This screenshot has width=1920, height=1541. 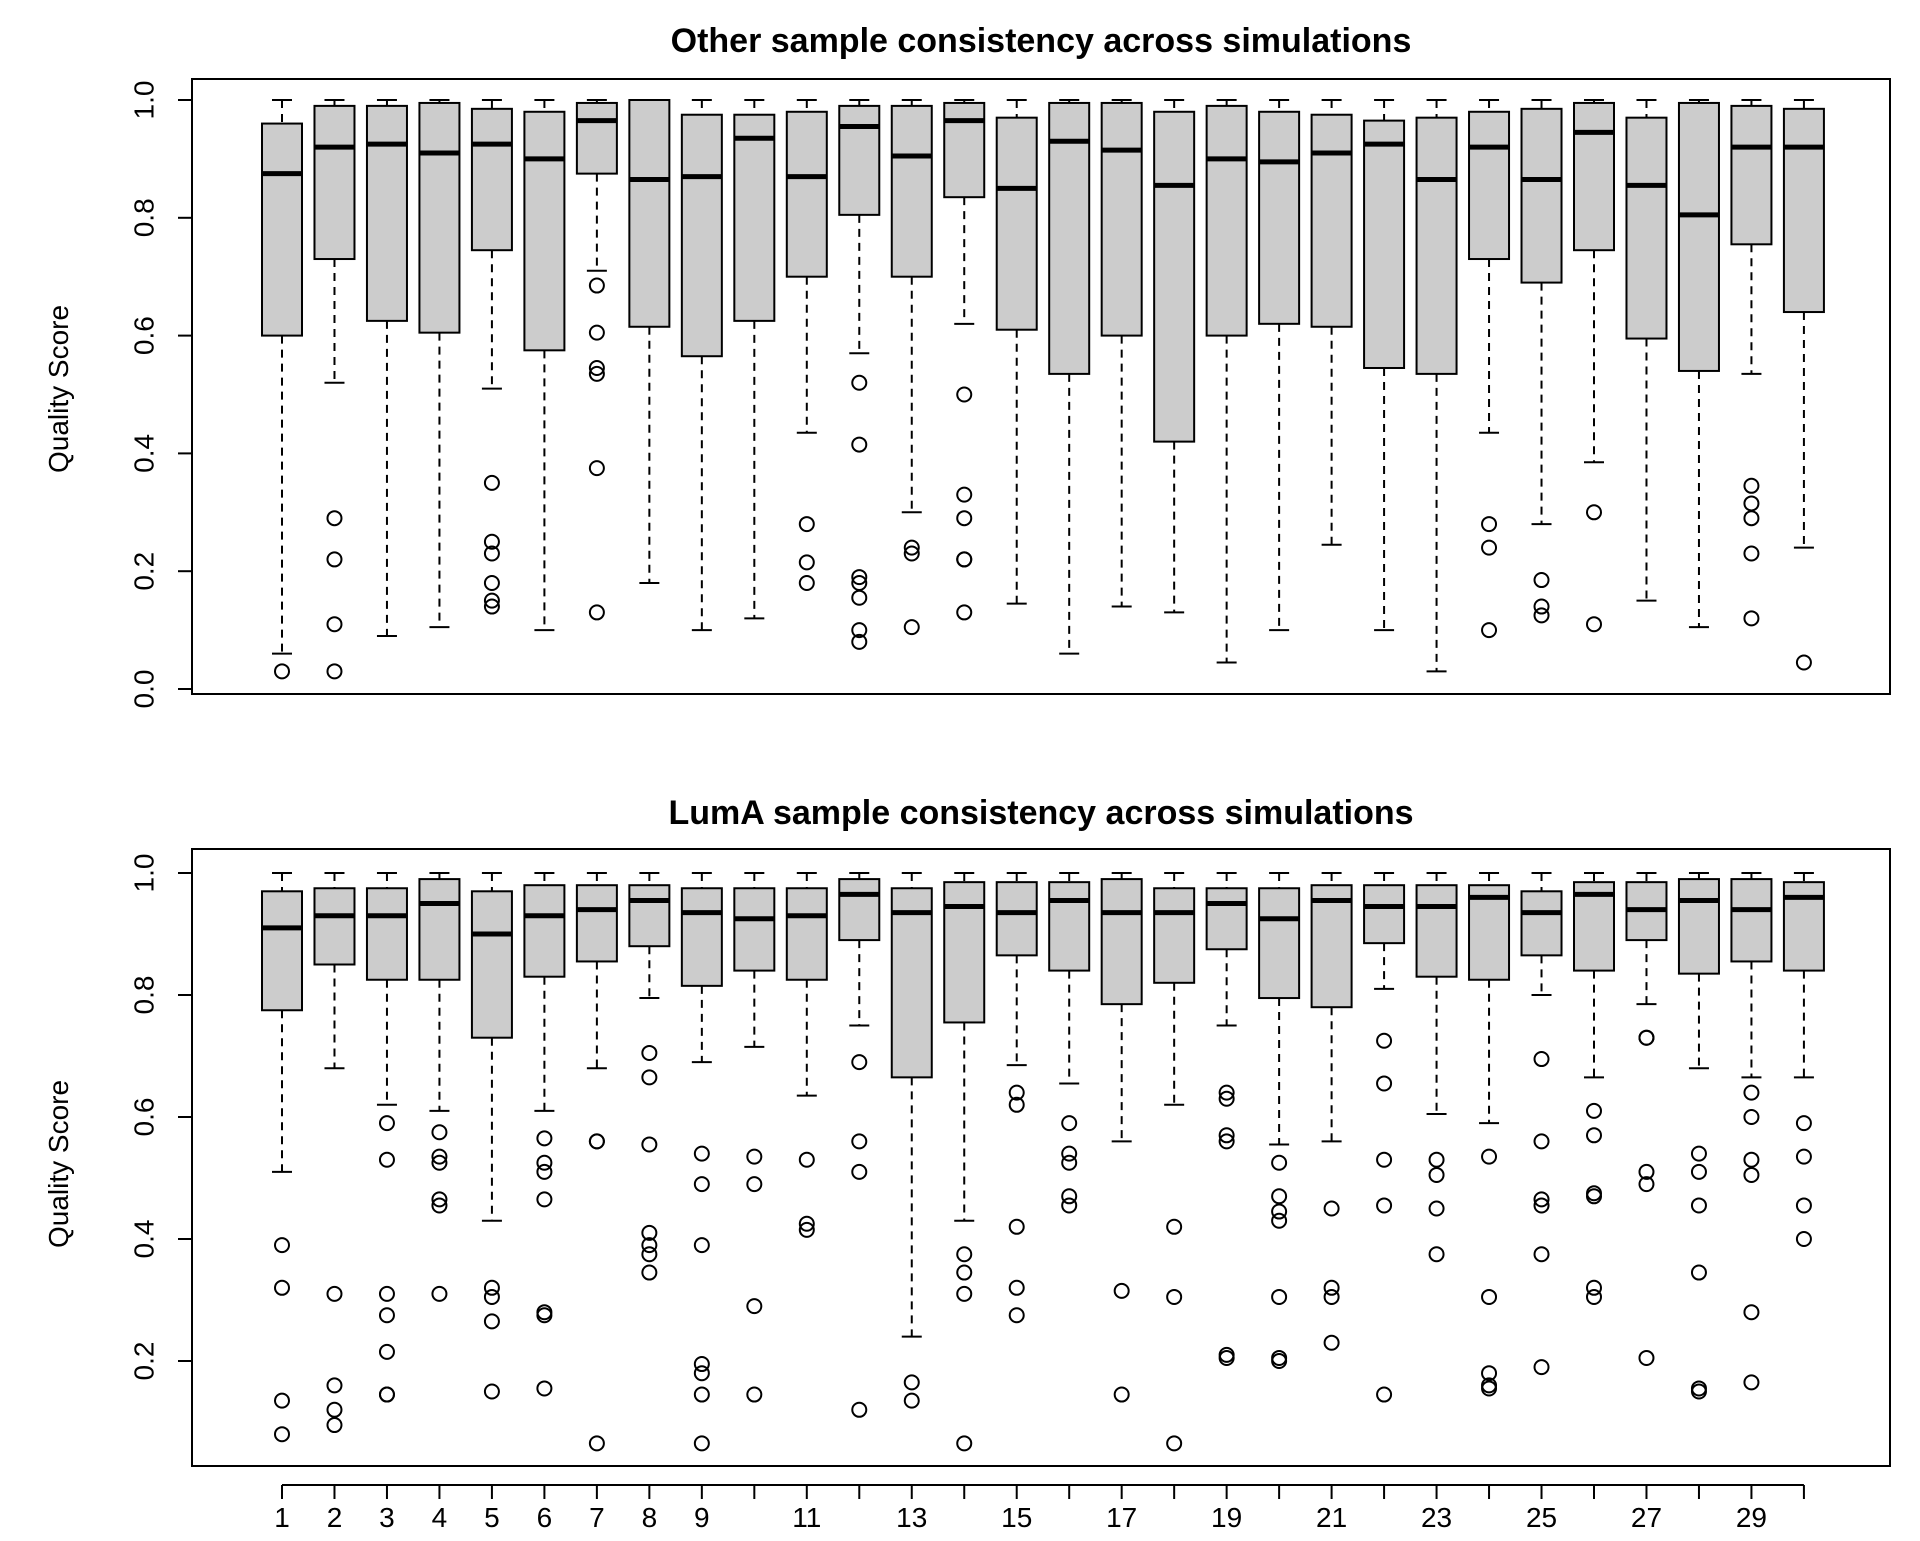 I want to click on y-axis-label: Quality Score, so click(x=58, y=389).